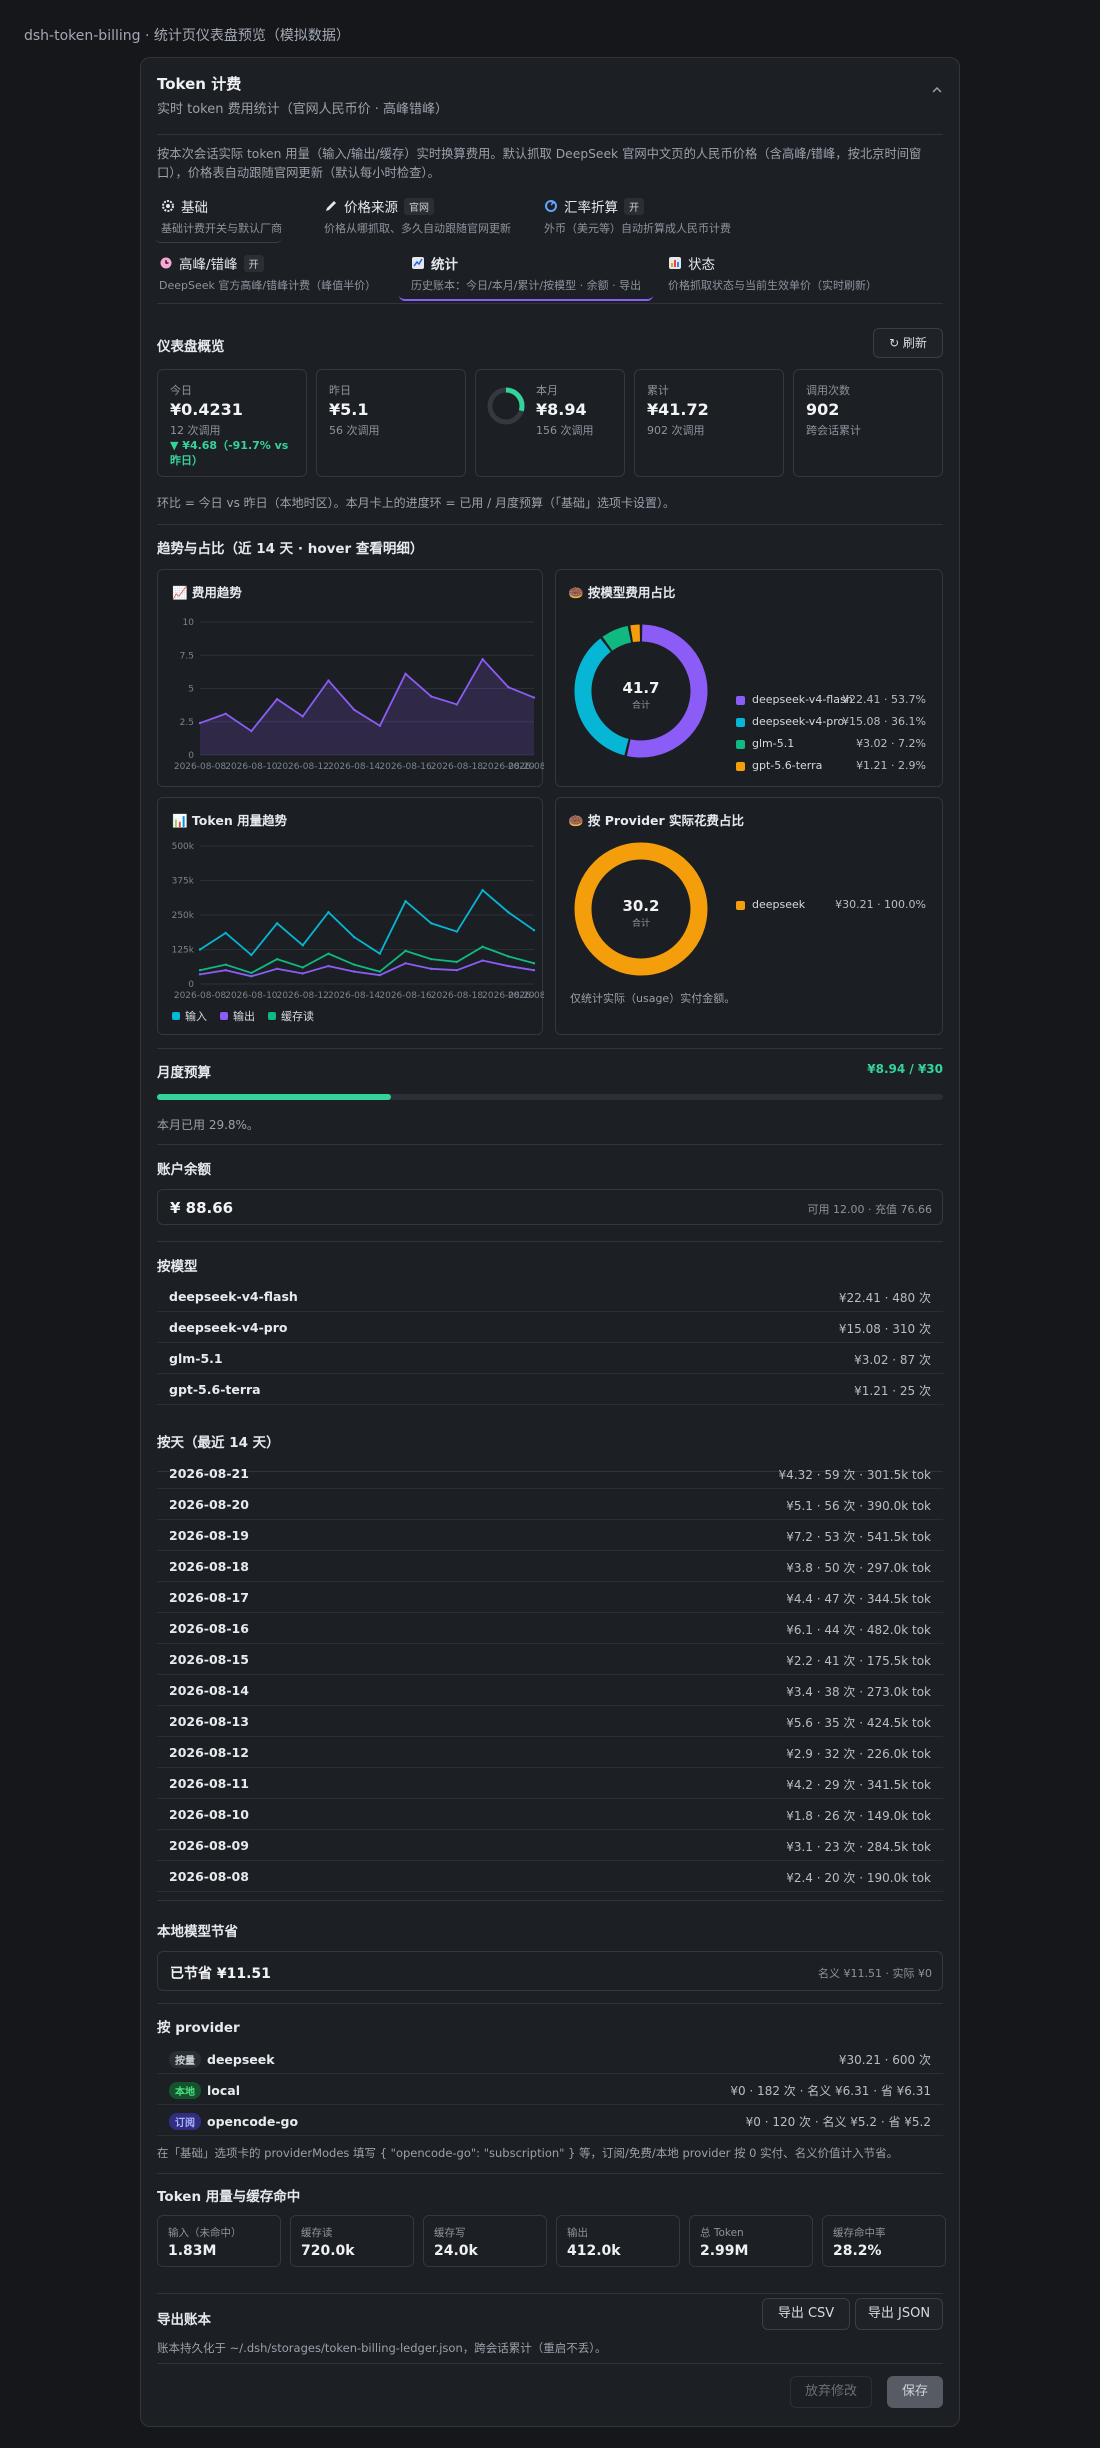 The height and width of the screenshot is (2448, 1100). What do you see at coordinates (189, 623) in the screenshot?
I see `y-tick-label: 10` at bounding box center [189, 623].